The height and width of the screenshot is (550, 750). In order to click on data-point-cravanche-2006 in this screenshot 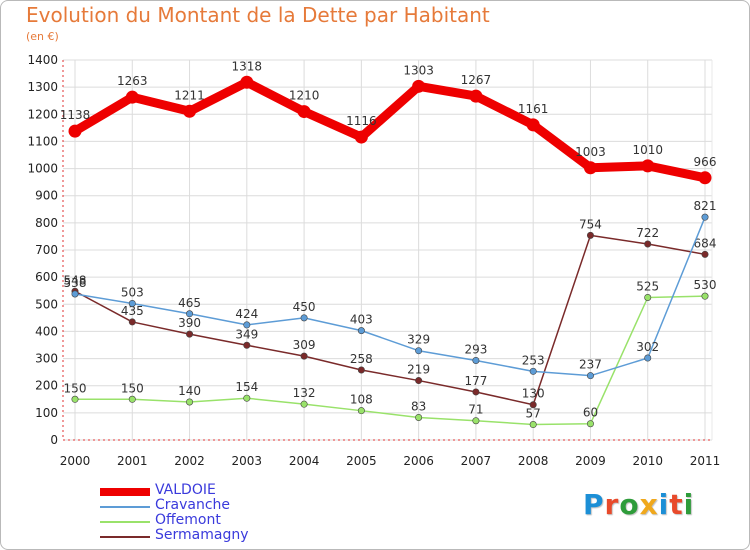, I will do `click(419, 351)`.